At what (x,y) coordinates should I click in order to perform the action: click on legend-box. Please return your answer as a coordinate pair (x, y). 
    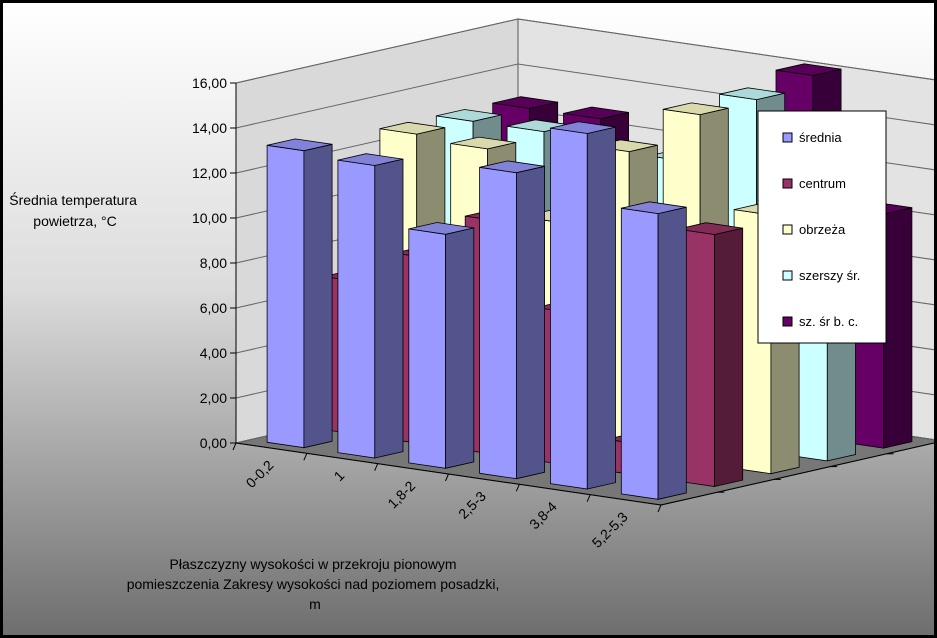
    Looking at the image, I should click on (822, 227).